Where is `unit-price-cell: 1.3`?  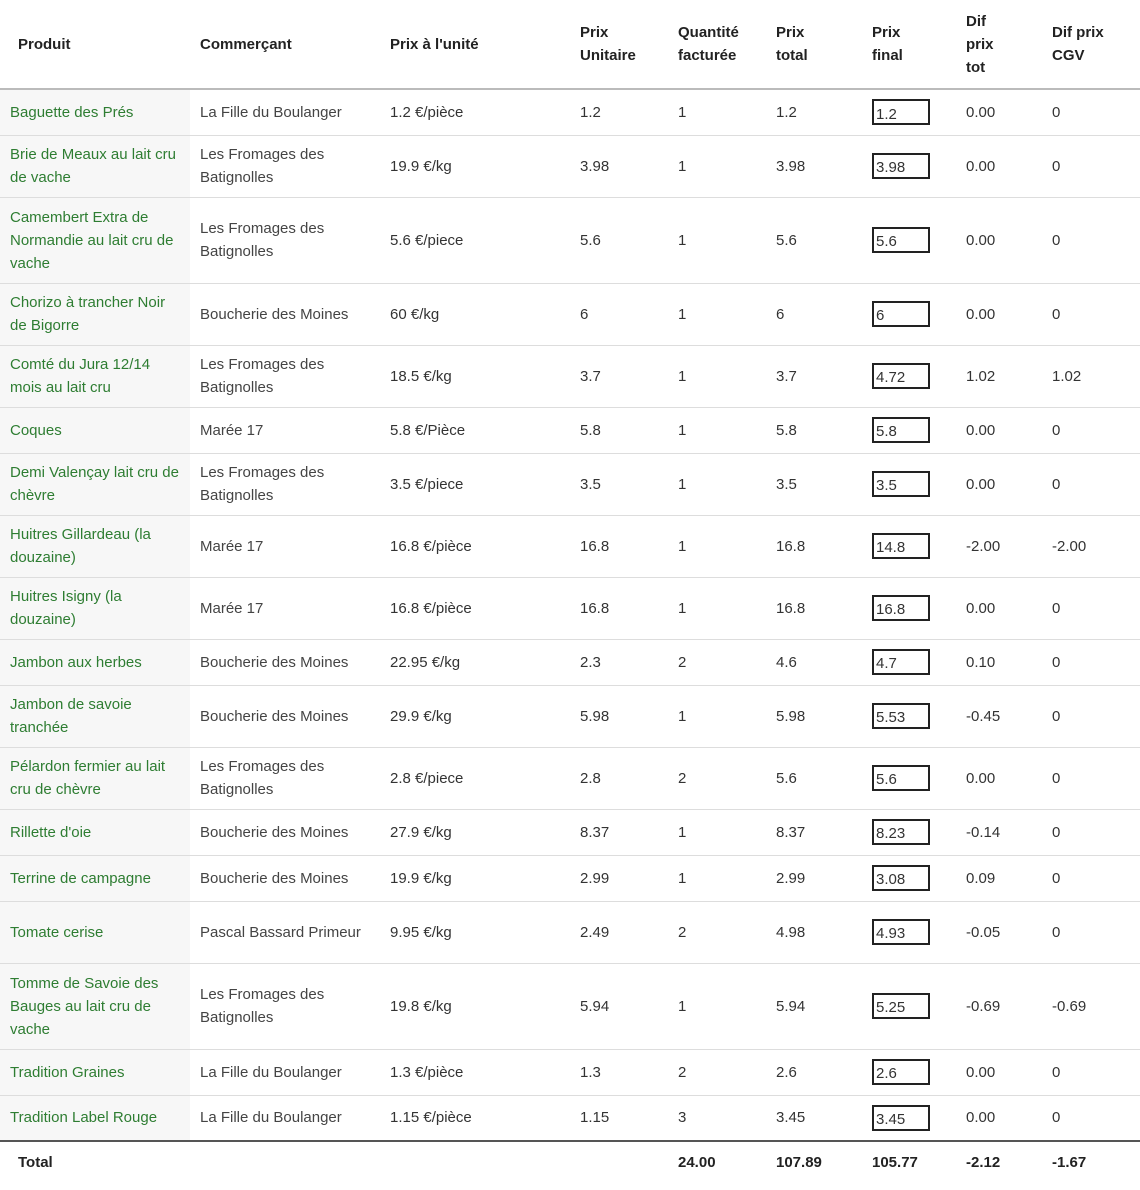
unit-price-cell: 1.3 is located at coordinates (619, 1071).